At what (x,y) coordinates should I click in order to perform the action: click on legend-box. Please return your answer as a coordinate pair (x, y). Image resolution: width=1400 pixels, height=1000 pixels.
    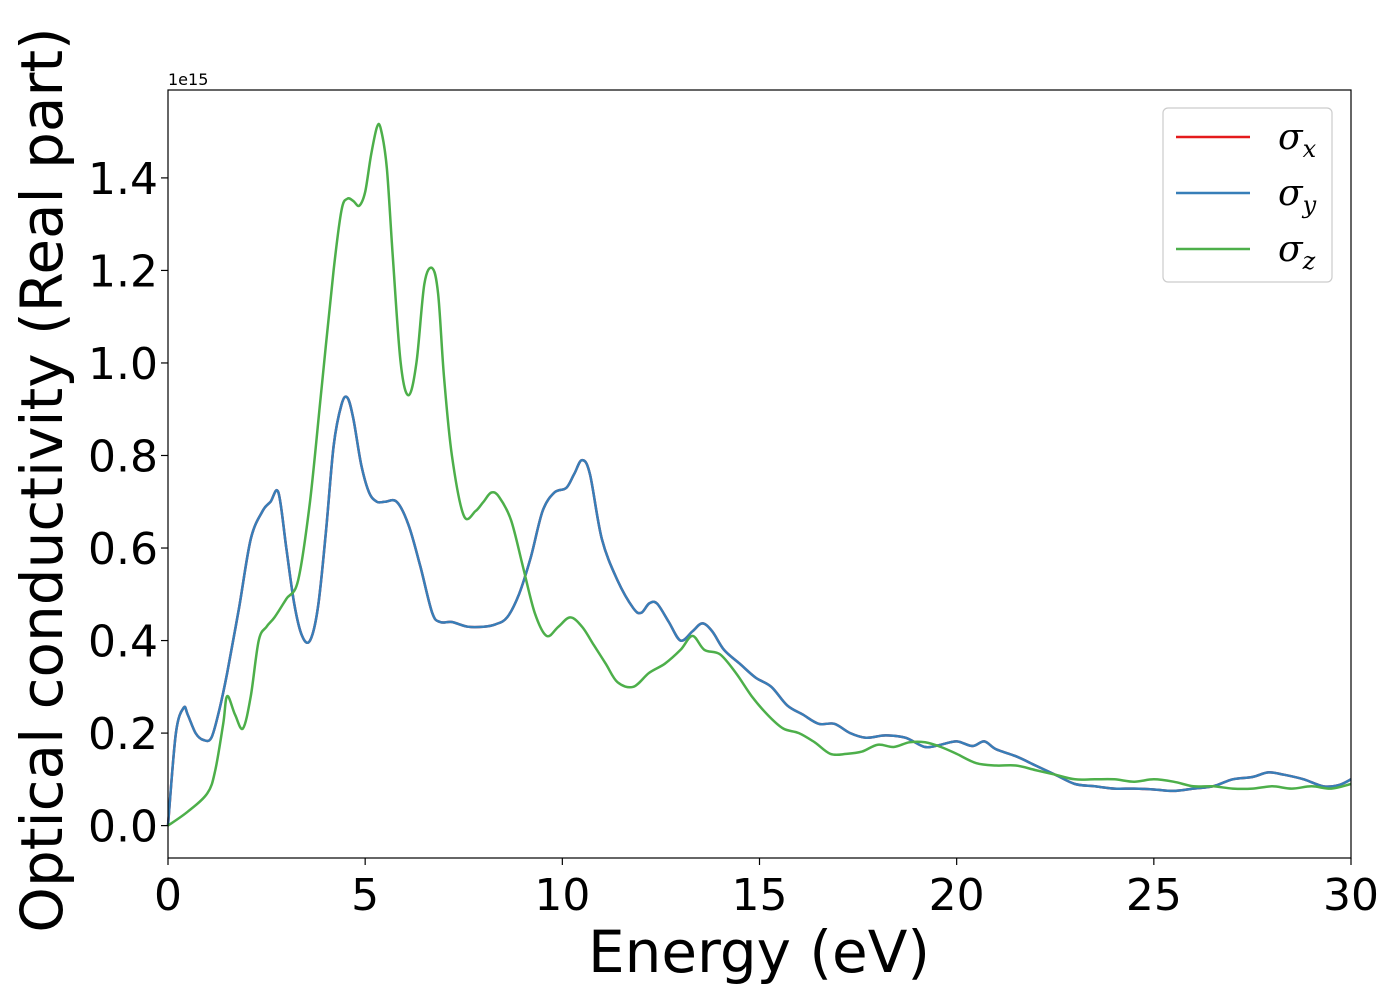
    Looking at the image, I should click on (1247, 195).